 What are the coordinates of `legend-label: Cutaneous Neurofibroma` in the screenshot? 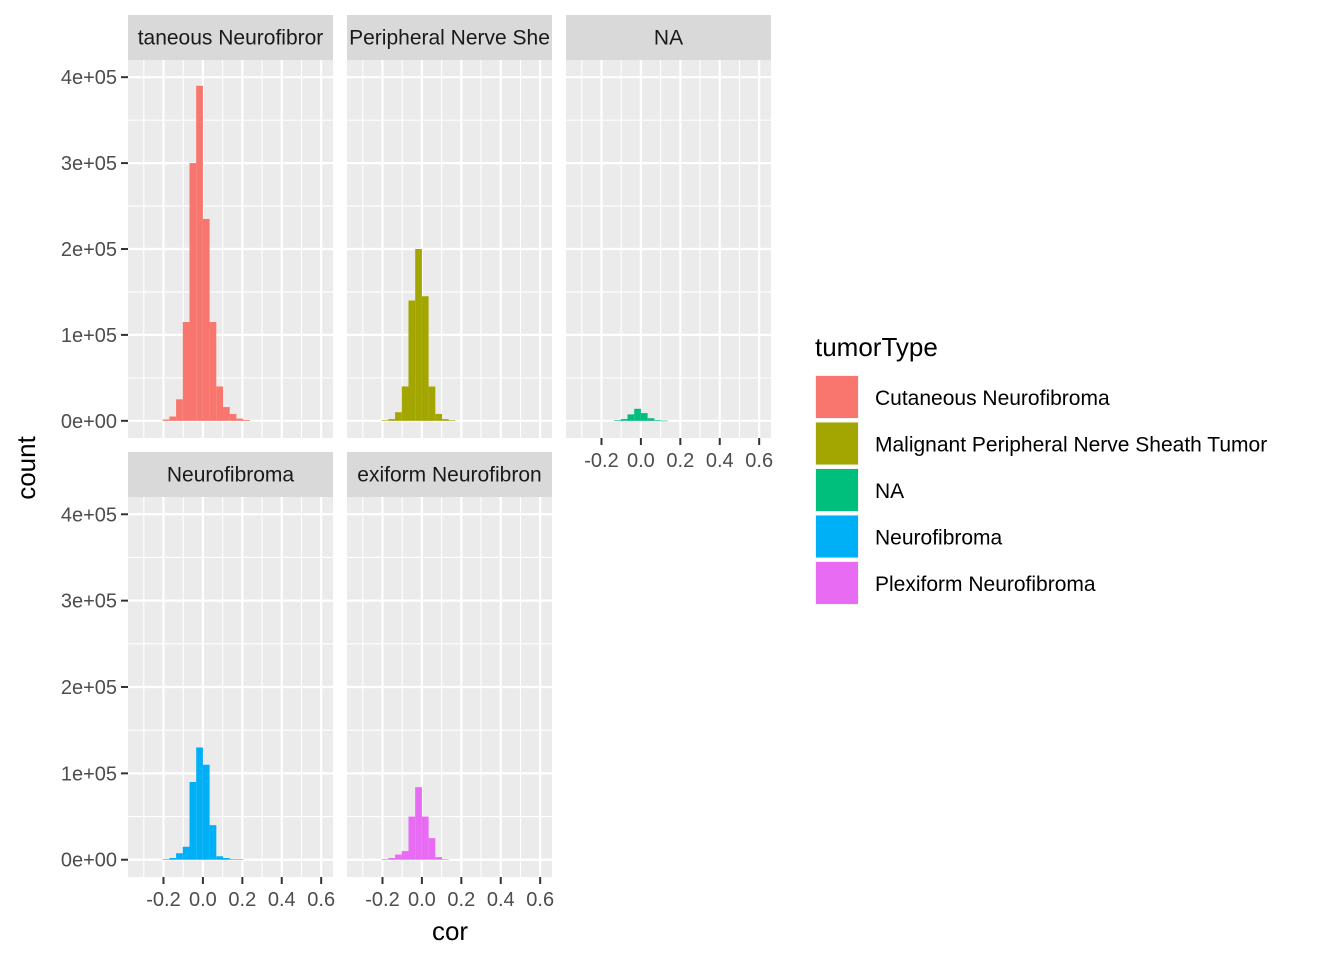 It's located at (992, 398).